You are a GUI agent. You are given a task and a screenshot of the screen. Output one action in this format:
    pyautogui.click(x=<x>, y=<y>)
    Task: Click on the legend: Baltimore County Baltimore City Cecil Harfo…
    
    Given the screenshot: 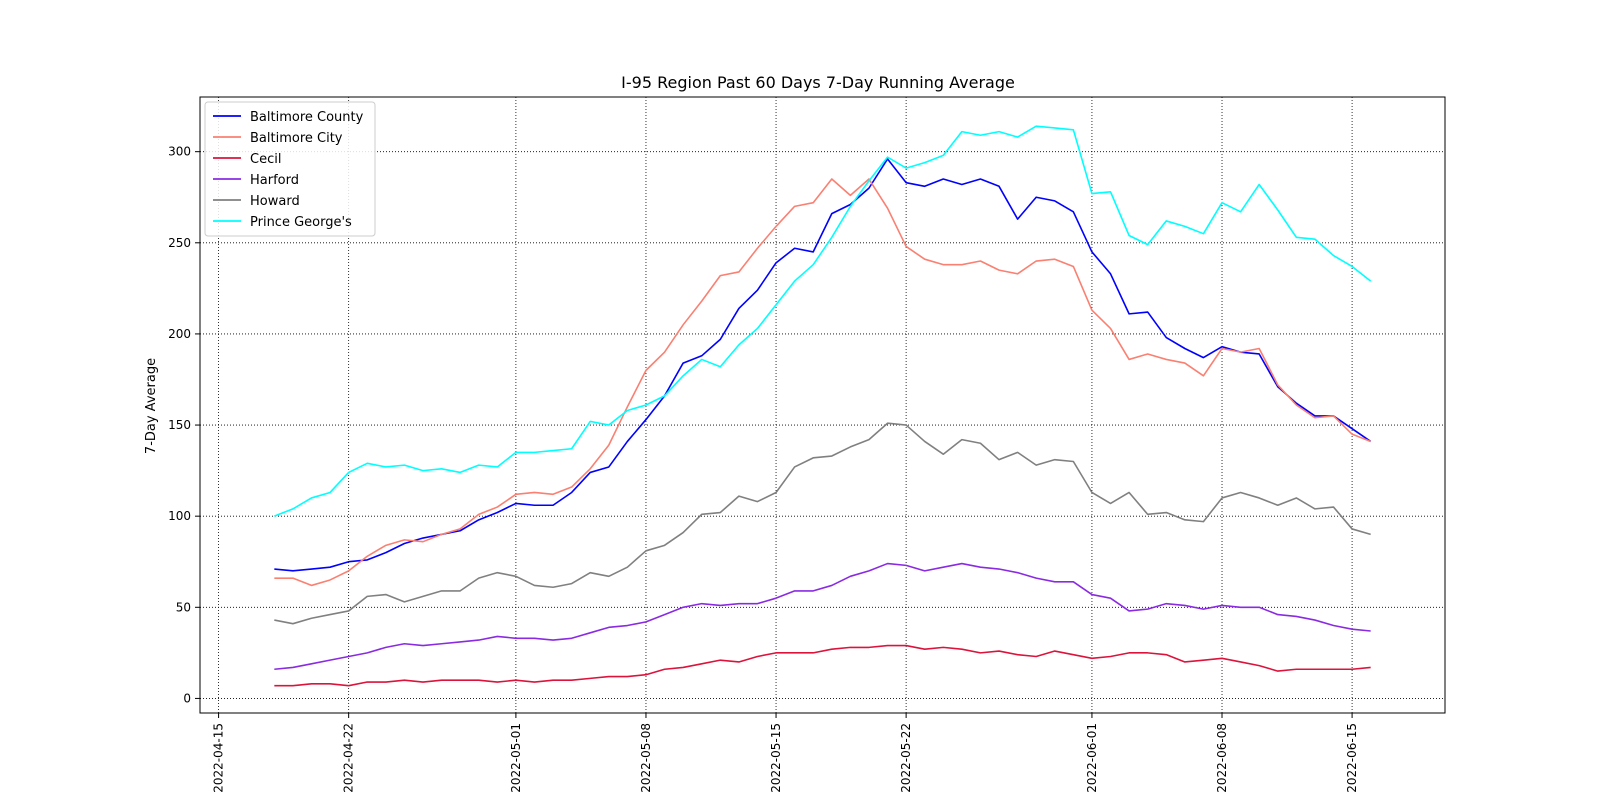 What is the action you would take?
    pyautogui.click(x=290, y=169)
    